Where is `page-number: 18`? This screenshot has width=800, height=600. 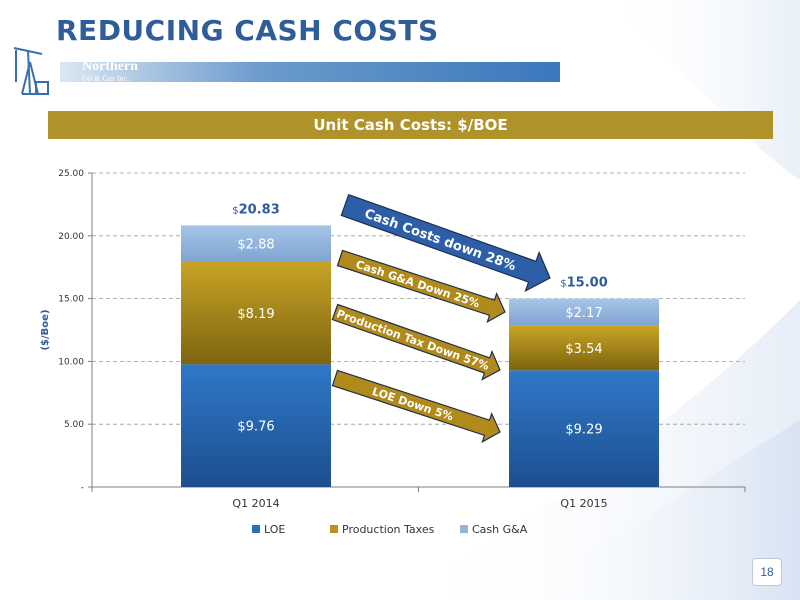
page-number: 18 is located at coordinates (767, 572).